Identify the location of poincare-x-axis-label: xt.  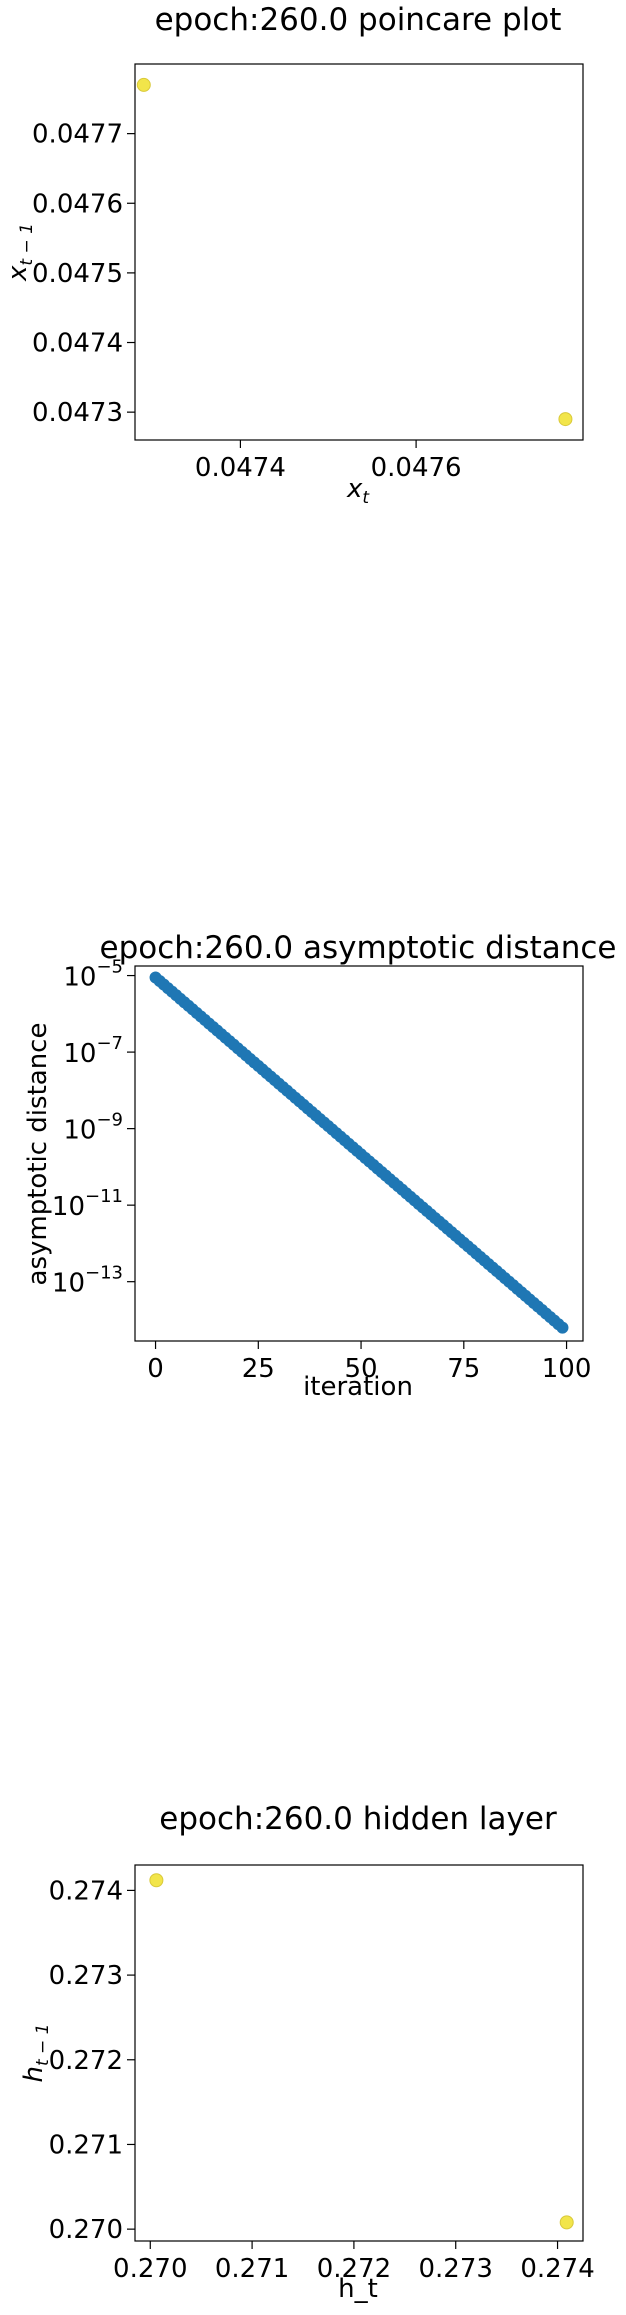
(358, 491).